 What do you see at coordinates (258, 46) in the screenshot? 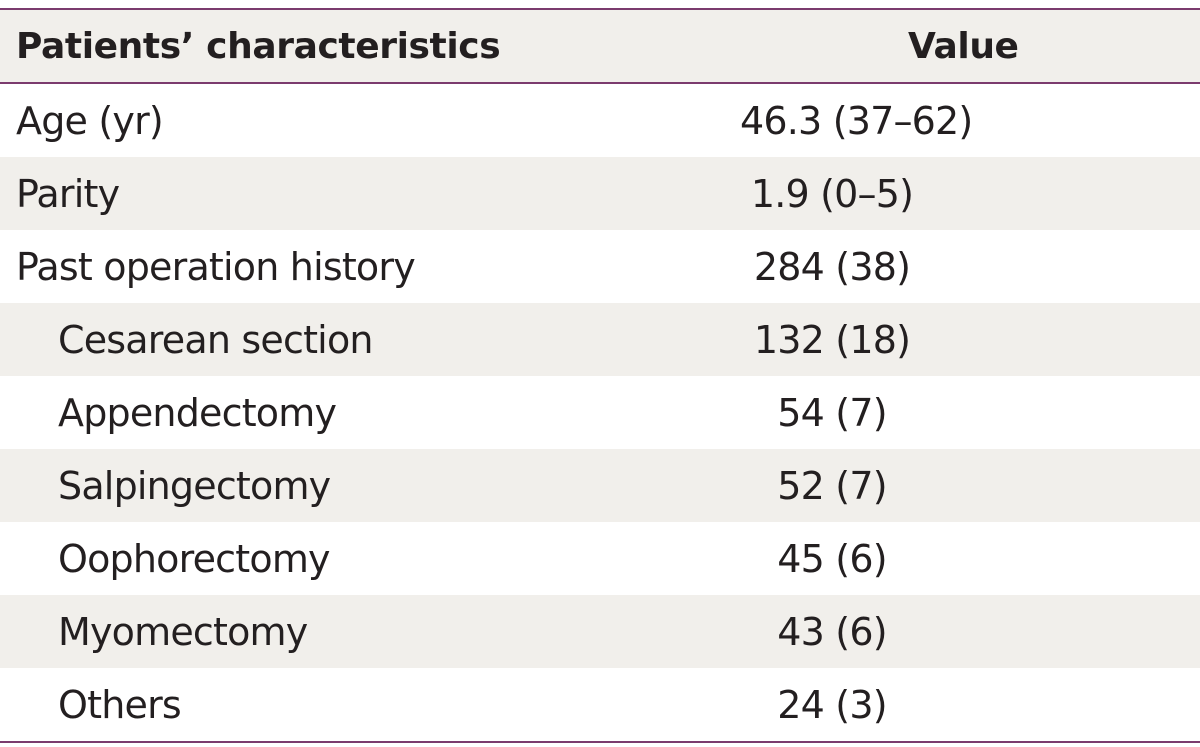
I see `header-characteristics: Patients’ characteristics` at bounding box center [258, 46].